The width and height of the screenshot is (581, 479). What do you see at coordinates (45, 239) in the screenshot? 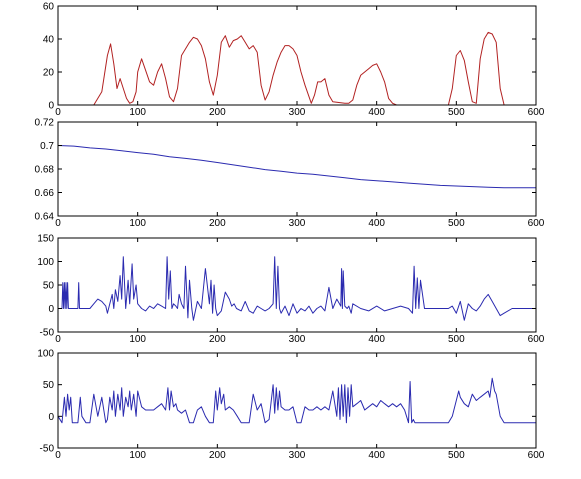
I see `y-tick-label: 150` at bounding box center [45, 239].